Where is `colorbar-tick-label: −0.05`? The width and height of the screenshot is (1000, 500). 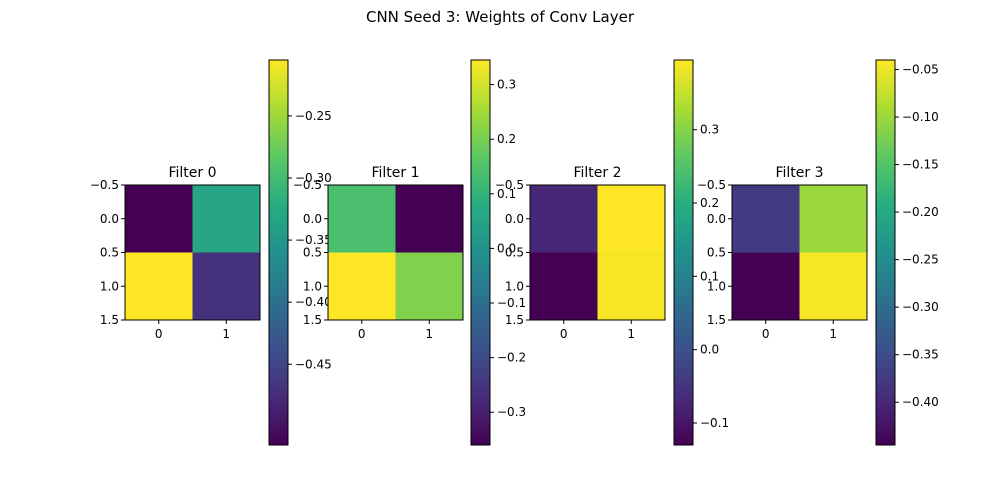 colorbar-tick-label: −0.05 is located at coordinates (920, 70).